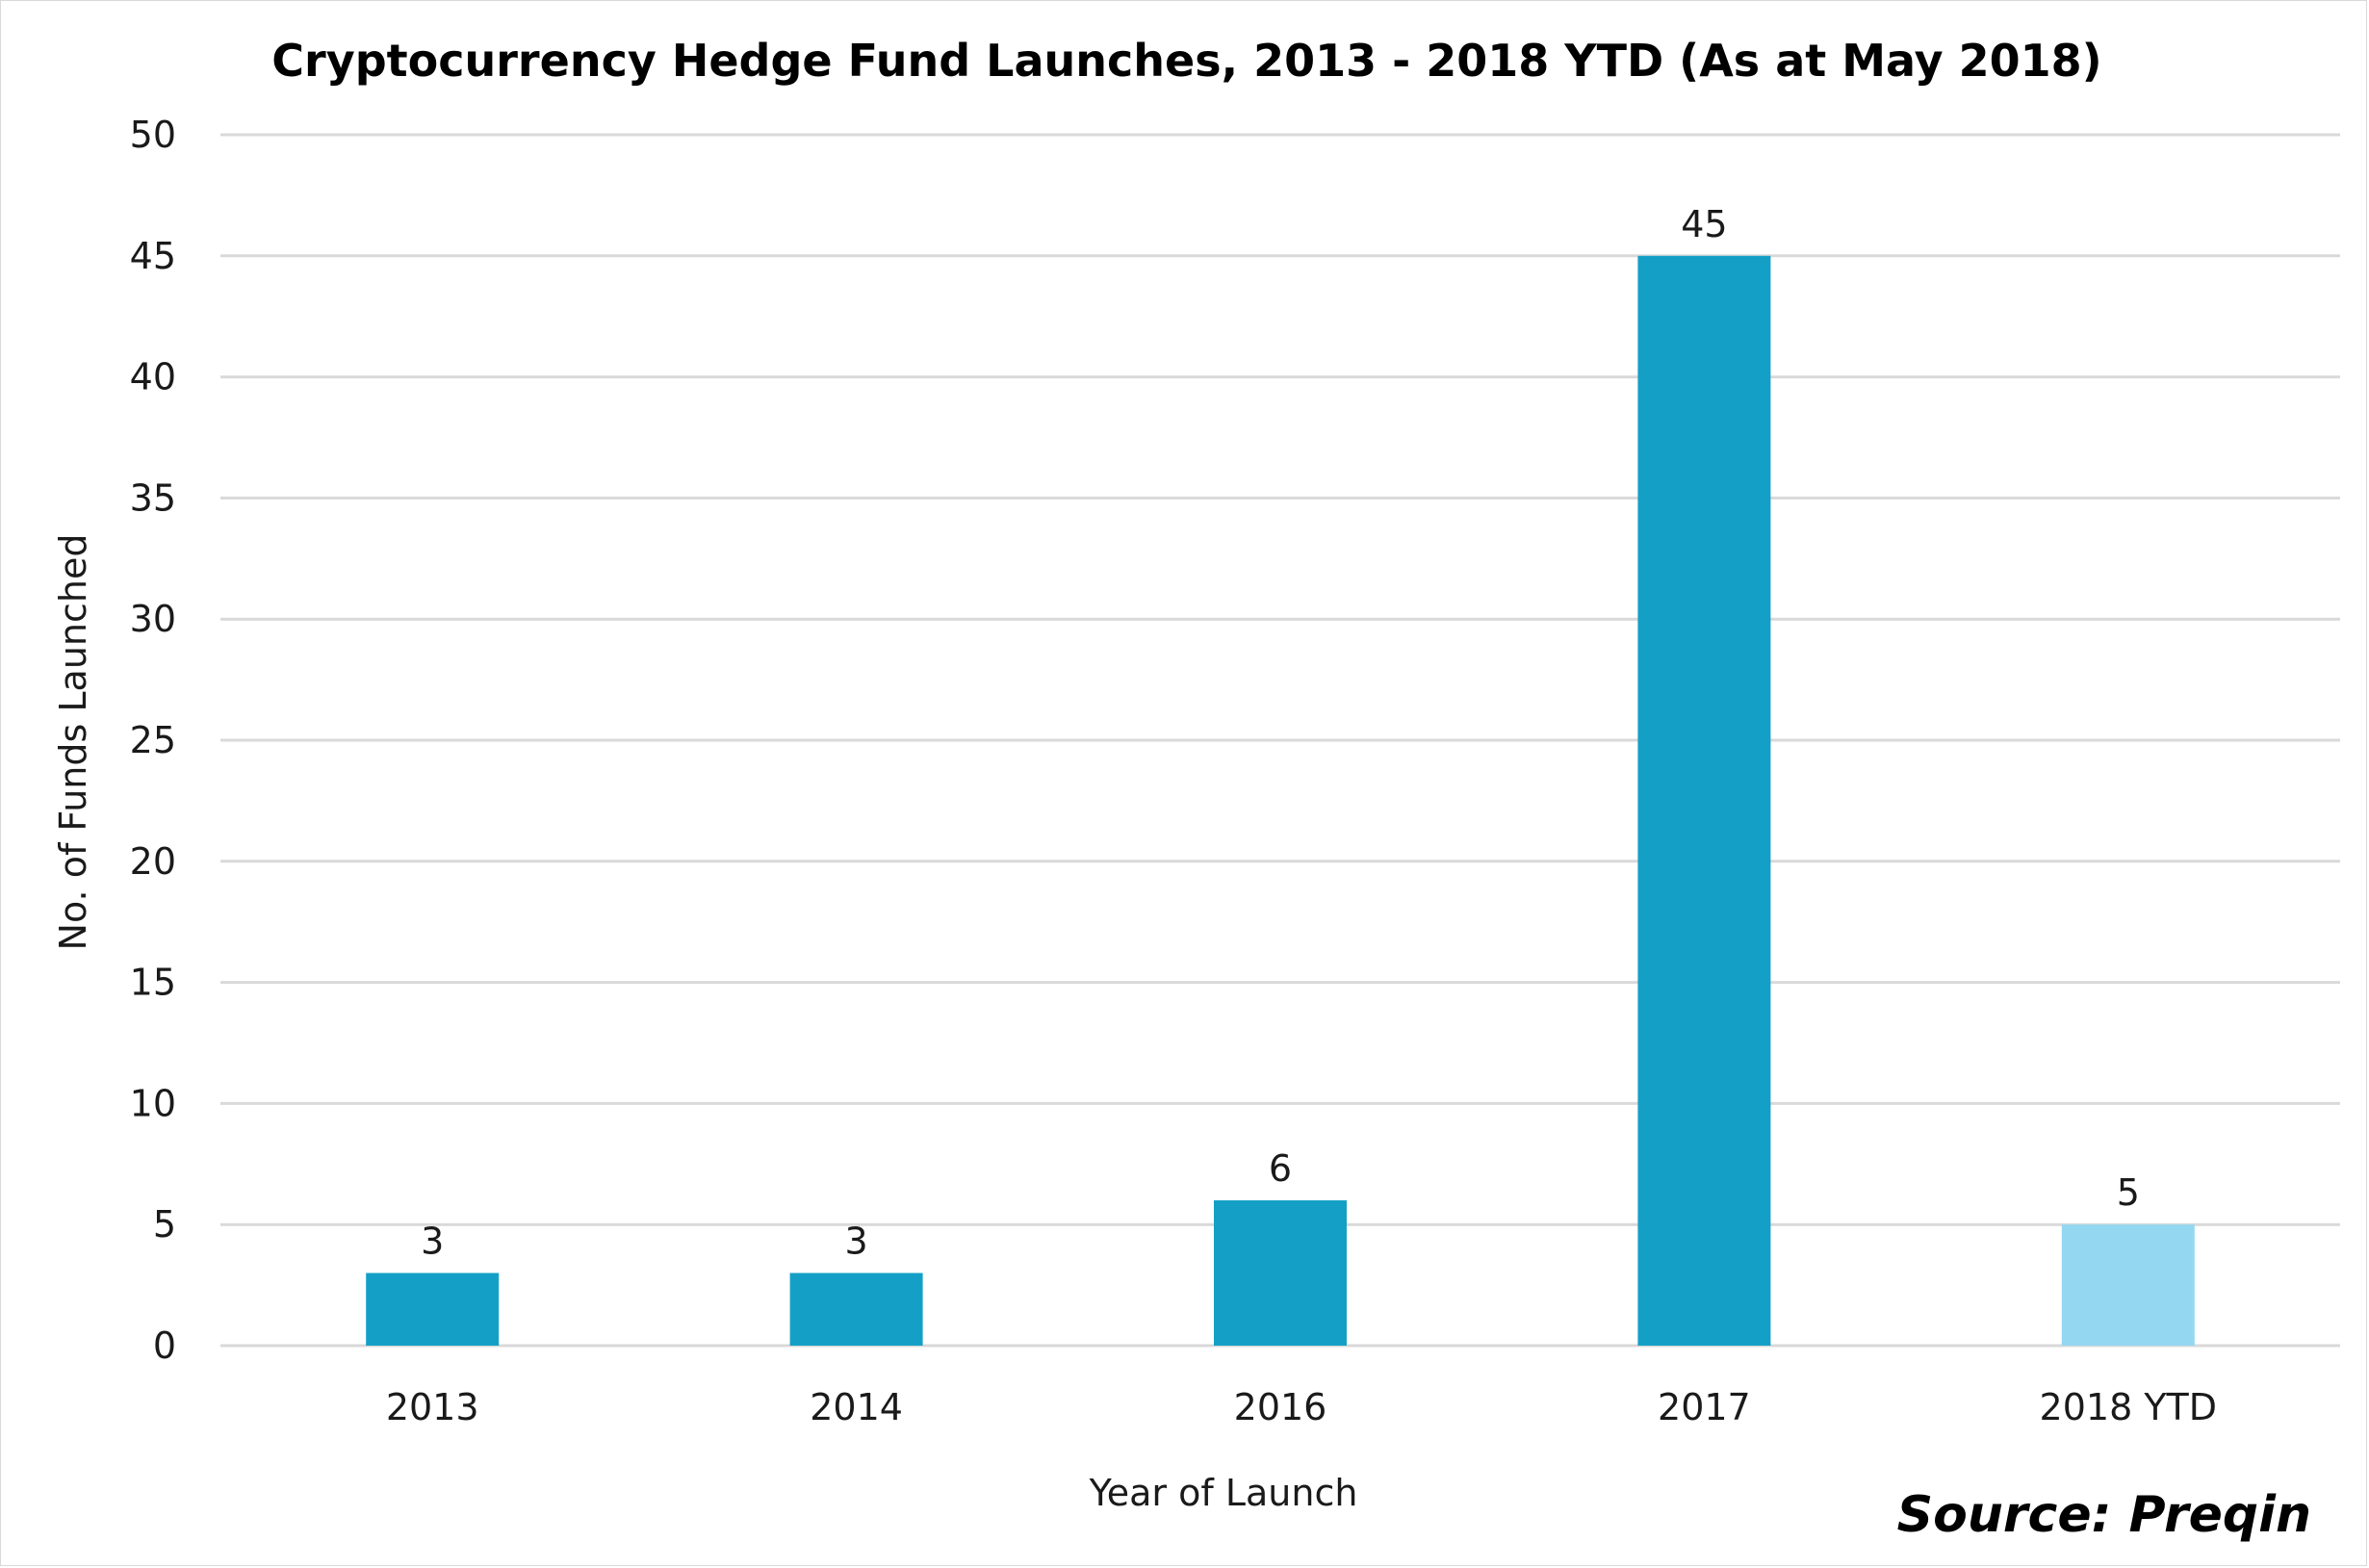 The height and width of the screenshot is (1568, 2369). Describe the element at coordinates (73, 742) in the screenshot. I see `y-axis-title: No. of Funds Launched` at that location.